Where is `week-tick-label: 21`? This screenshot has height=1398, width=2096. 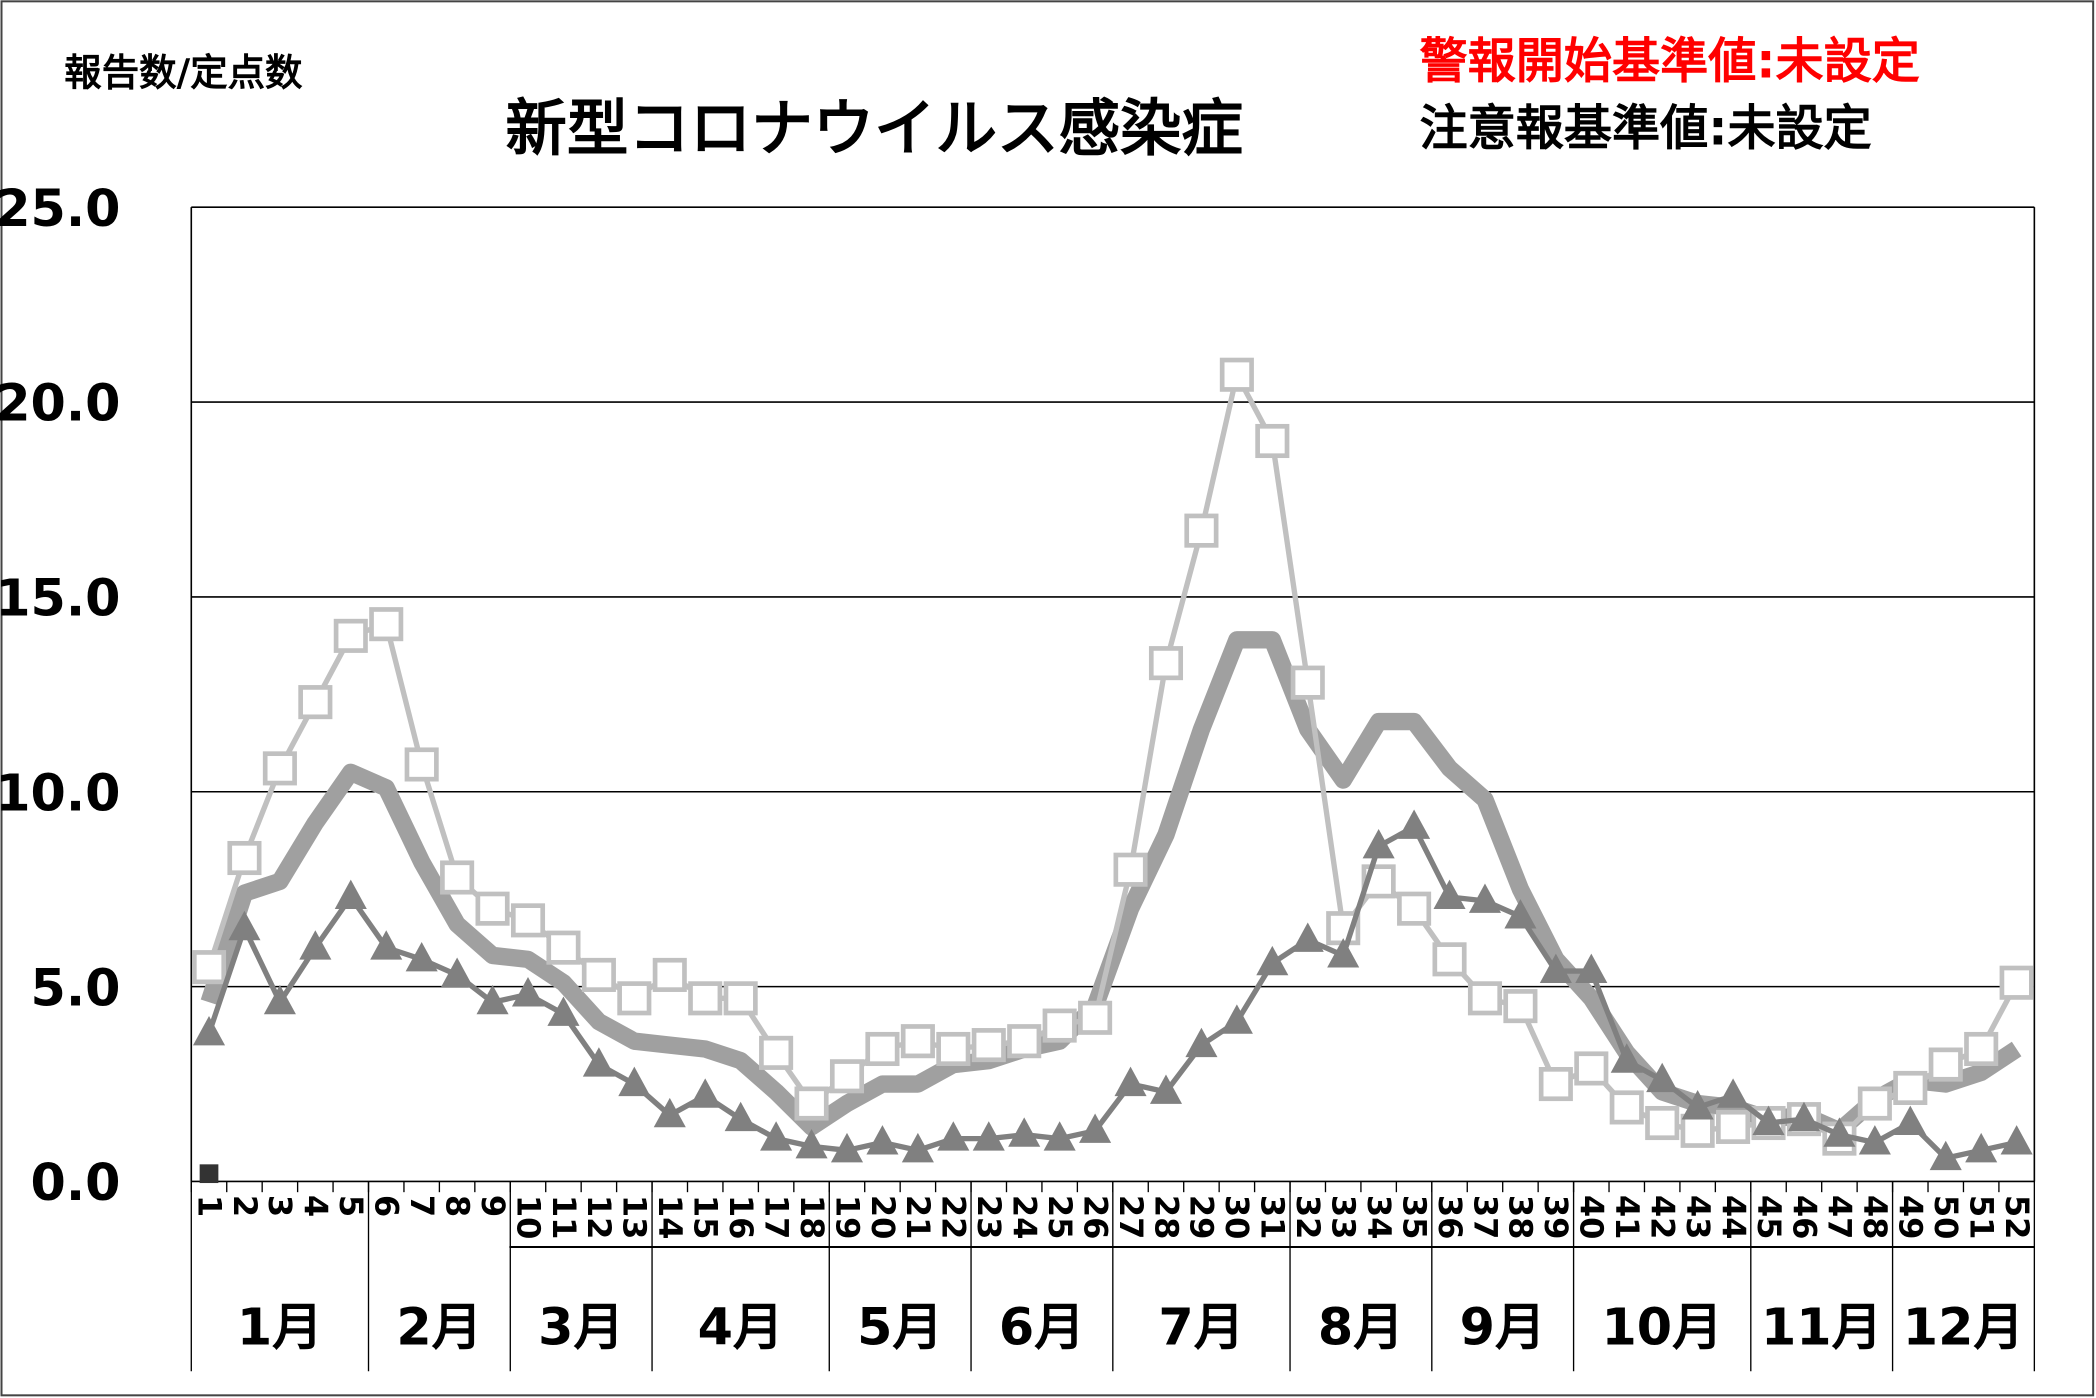 week-tick-label: 21 is located at coordinates (918, 1217).